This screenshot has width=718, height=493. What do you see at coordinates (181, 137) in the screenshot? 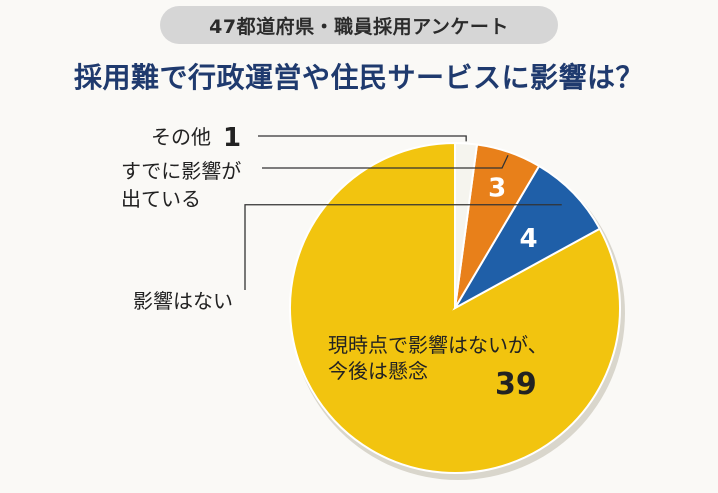
I see `slice-label-other: その他` at bounding box center [181, 137].